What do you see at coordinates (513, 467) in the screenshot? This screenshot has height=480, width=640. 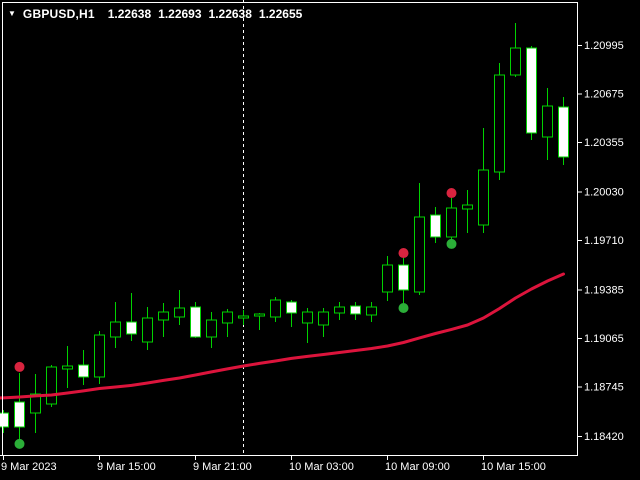 I see `time-axis-label: 10 Mar 15:00` at bounding box center [513, 467].